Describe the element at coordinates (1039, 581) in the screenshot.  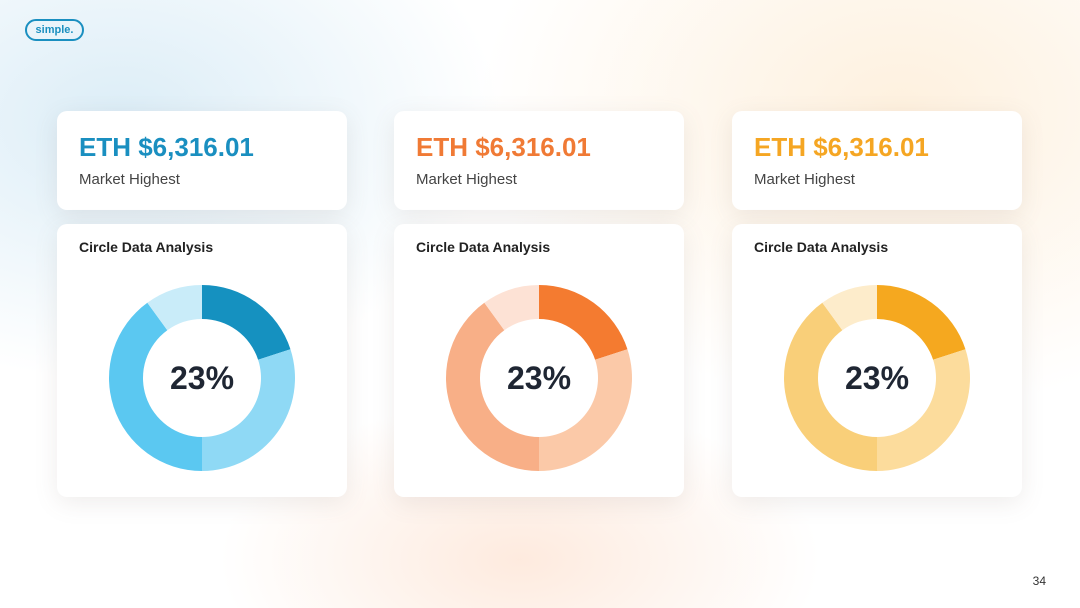
I see `page-number: 34` at that location.